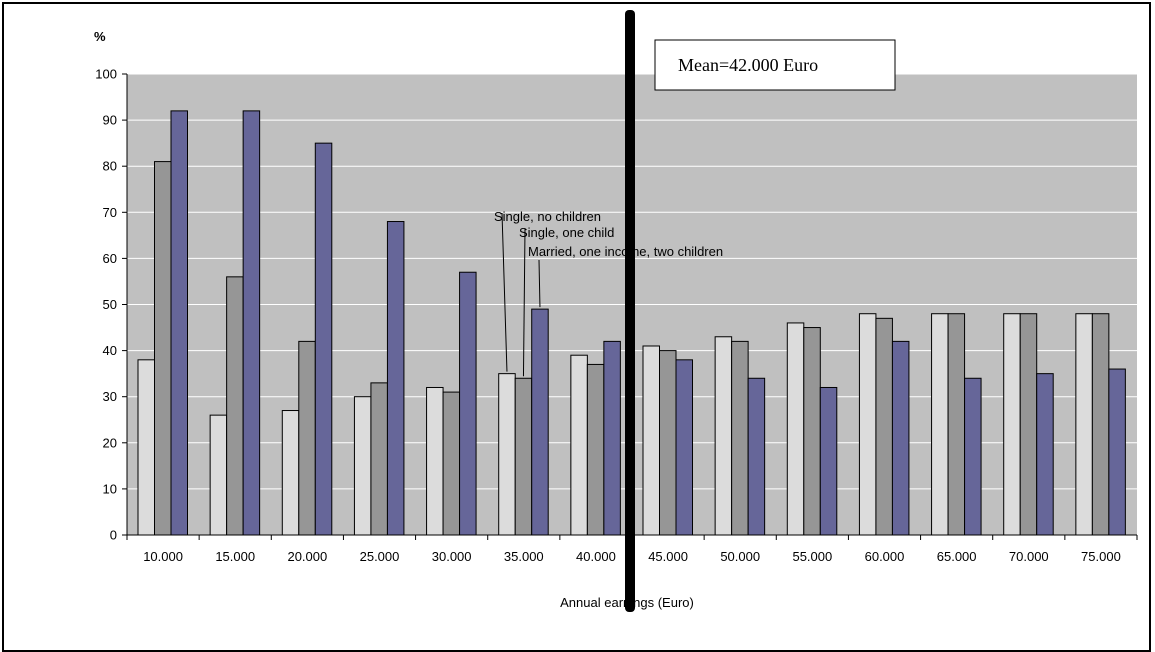  I want to click on x-tick-label: 45.000, so click(668, 556).